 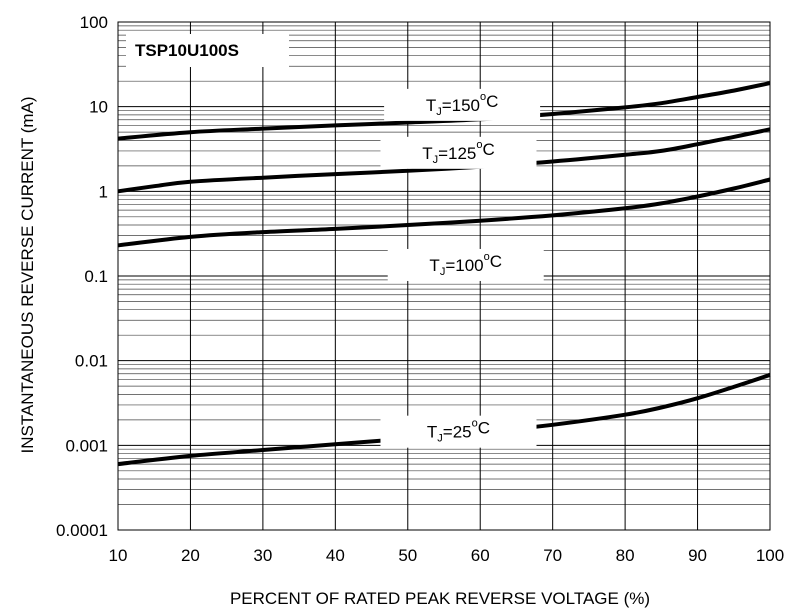 I want to click on x-tick-label: 80, so click(x=625, y=555).